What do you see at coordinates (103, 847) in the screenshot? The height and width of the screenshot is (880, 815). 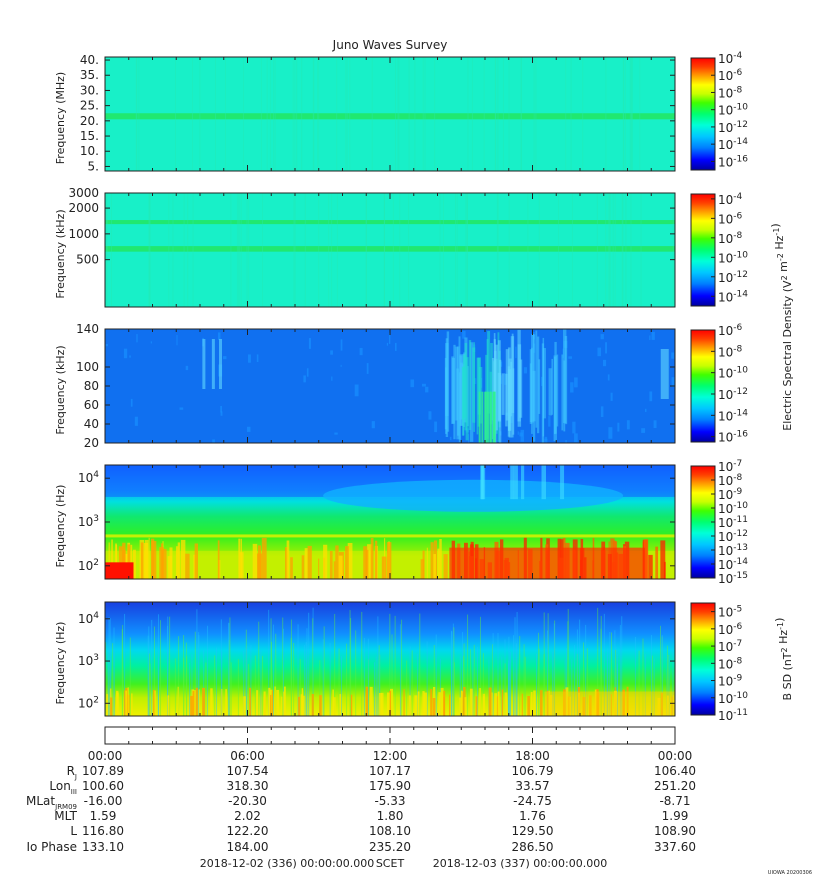 I see `ephemeris-value: 133.10` at bounding box center [103, 847].